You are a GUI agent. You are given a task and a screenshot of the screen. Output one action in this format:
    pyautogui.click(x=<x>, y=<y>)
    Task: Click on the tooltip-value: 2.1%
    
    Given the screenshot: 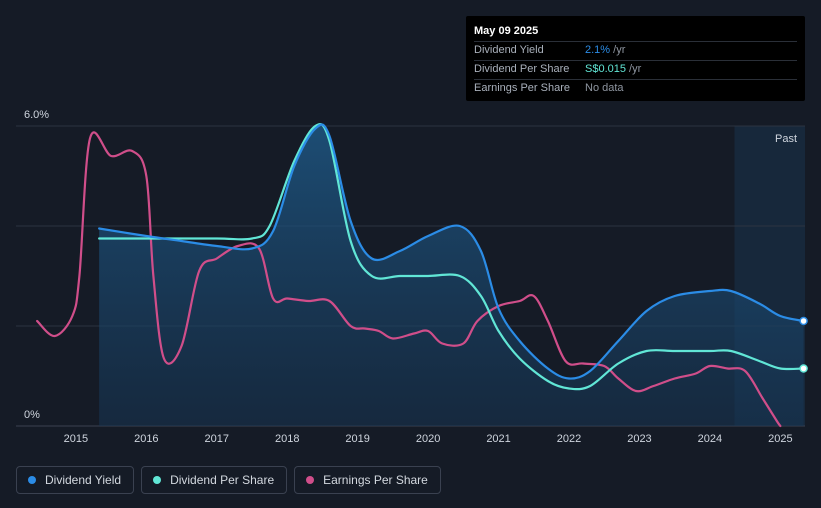 What is the action you would take?
    pyautogui.click(x=598, y=50)
    